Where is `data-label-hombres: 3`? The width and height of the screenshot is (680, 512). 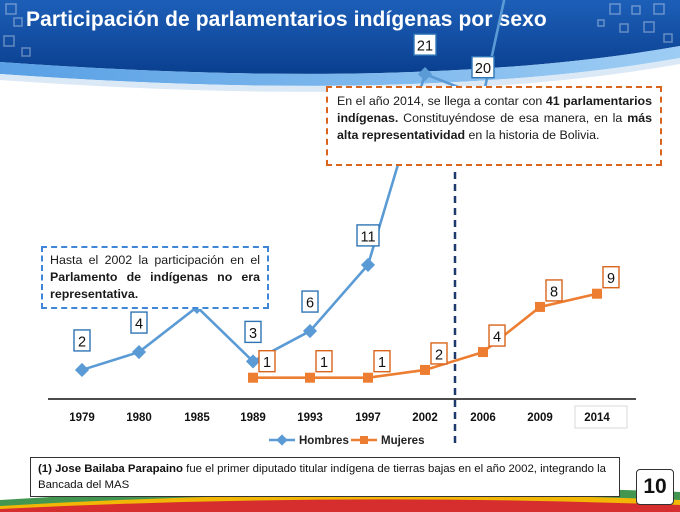 data-label-hombres: 3 is located at coordinates (253, 334).